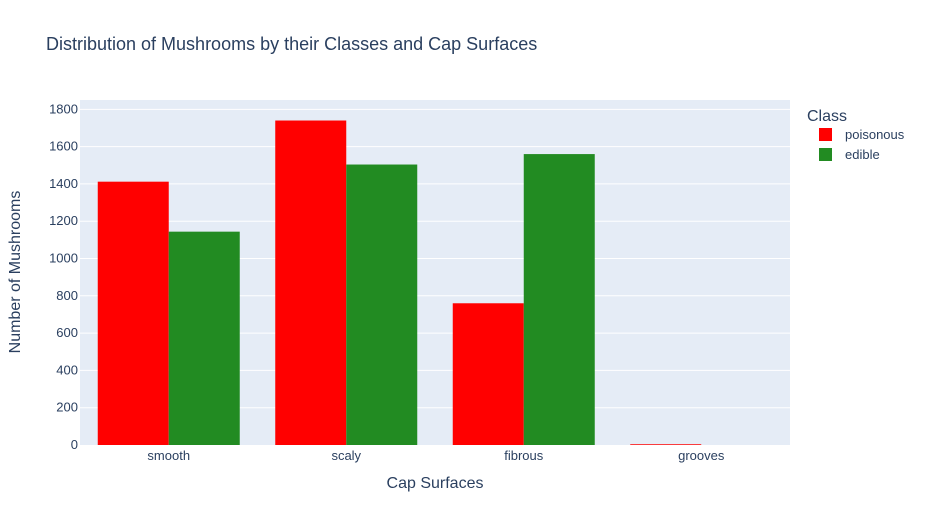 Image resolution: width=928 pixels, height=525 pixels. What do you see at coordinates (825, 154) in the screenshot?
I see `legend-swatch-edible` at bounding box center [825, 154].